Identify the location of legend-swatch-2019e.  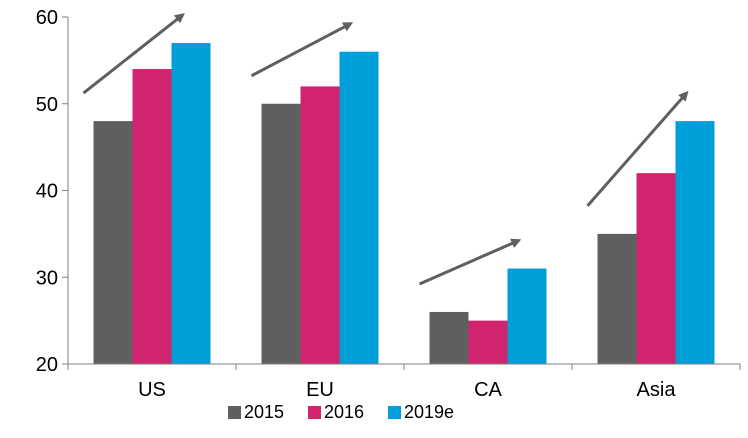
(394, 412).